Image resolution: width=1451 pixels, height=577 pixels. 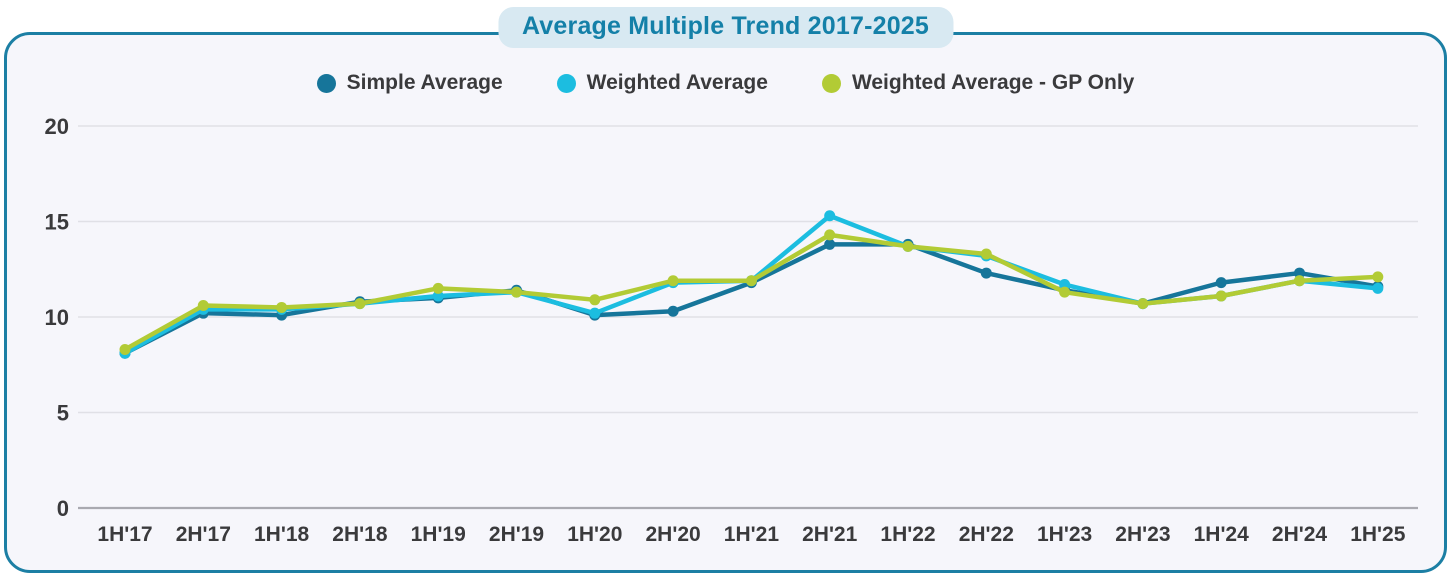 What do you see at coordinates (1064, 534) in the screenshot?
I see `x-tick-label: 1H'23` at bounding box center [1064, 534].